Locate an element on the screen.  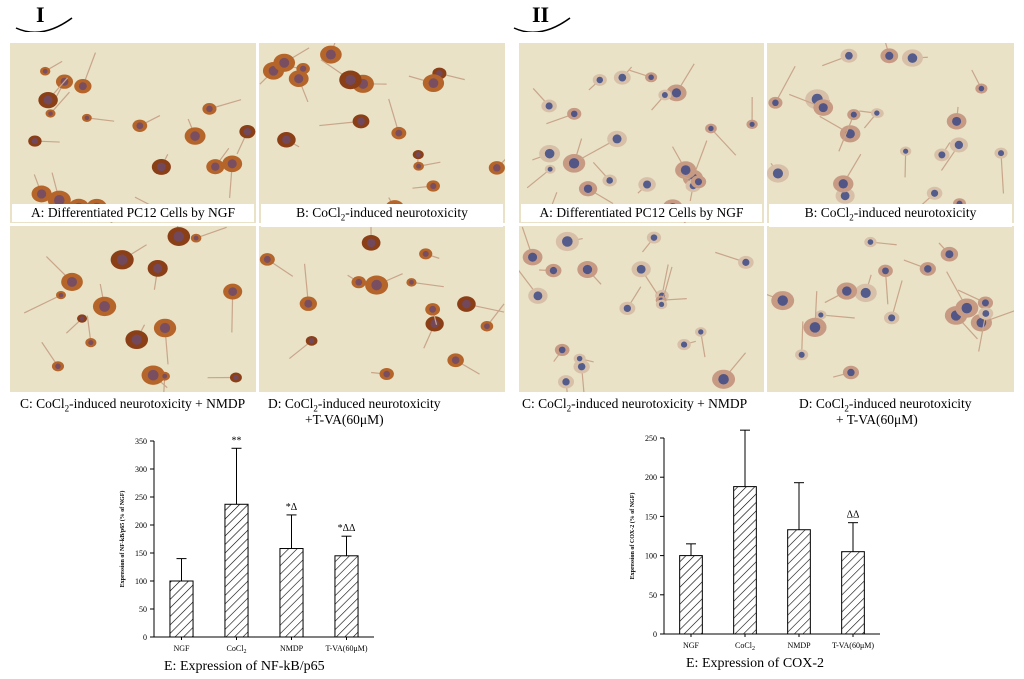
bar is located at coordinates (181, 609).